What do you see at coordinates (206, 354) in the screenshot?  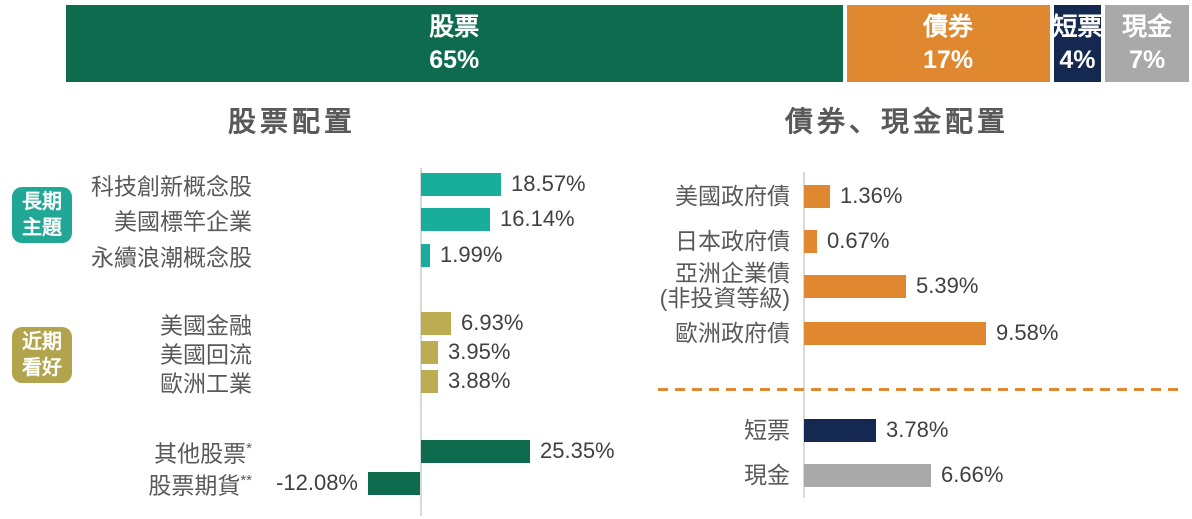 I see `row-label: 美國回流` at bounding box center [206, 354].